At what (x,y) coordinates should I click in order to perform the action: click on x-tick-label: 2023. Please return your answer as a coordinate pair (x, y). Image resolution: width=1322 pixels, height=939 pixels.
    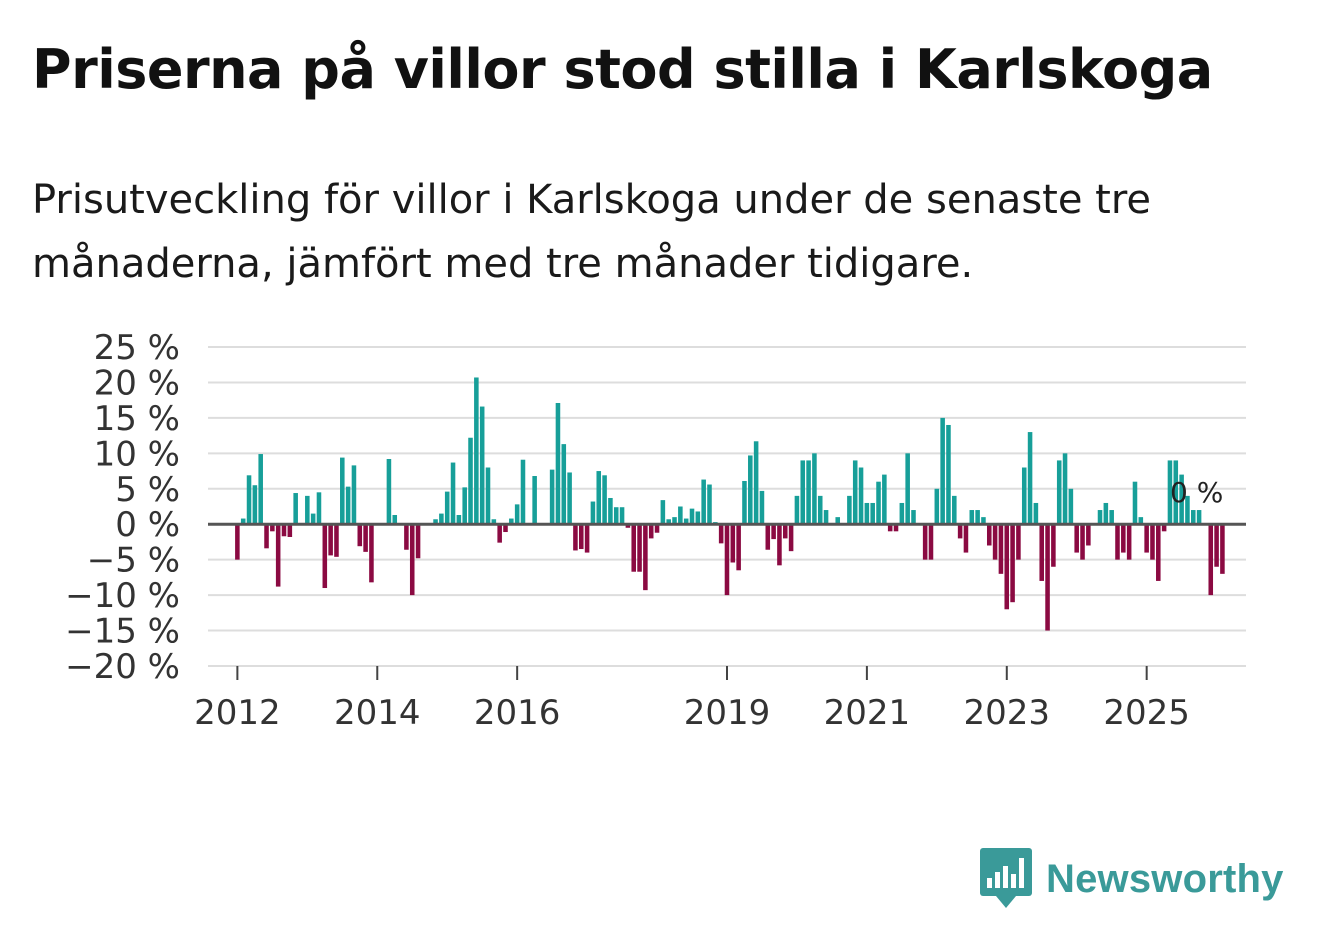
    Looking at the image, I should click on (1007, 713).